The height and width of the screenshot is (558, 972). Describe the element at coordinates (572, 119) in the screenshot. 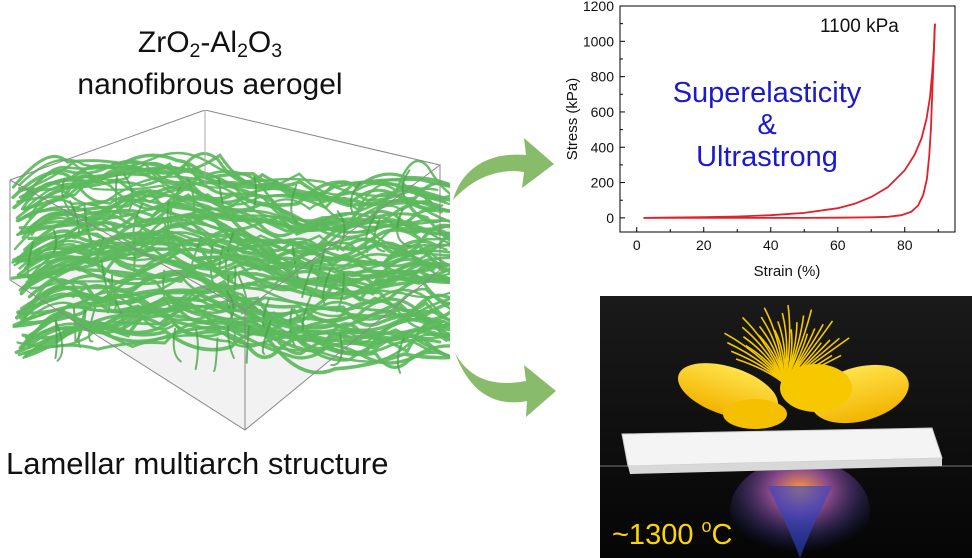

I see `y-axis-label: Stress (kPa)` at that location.